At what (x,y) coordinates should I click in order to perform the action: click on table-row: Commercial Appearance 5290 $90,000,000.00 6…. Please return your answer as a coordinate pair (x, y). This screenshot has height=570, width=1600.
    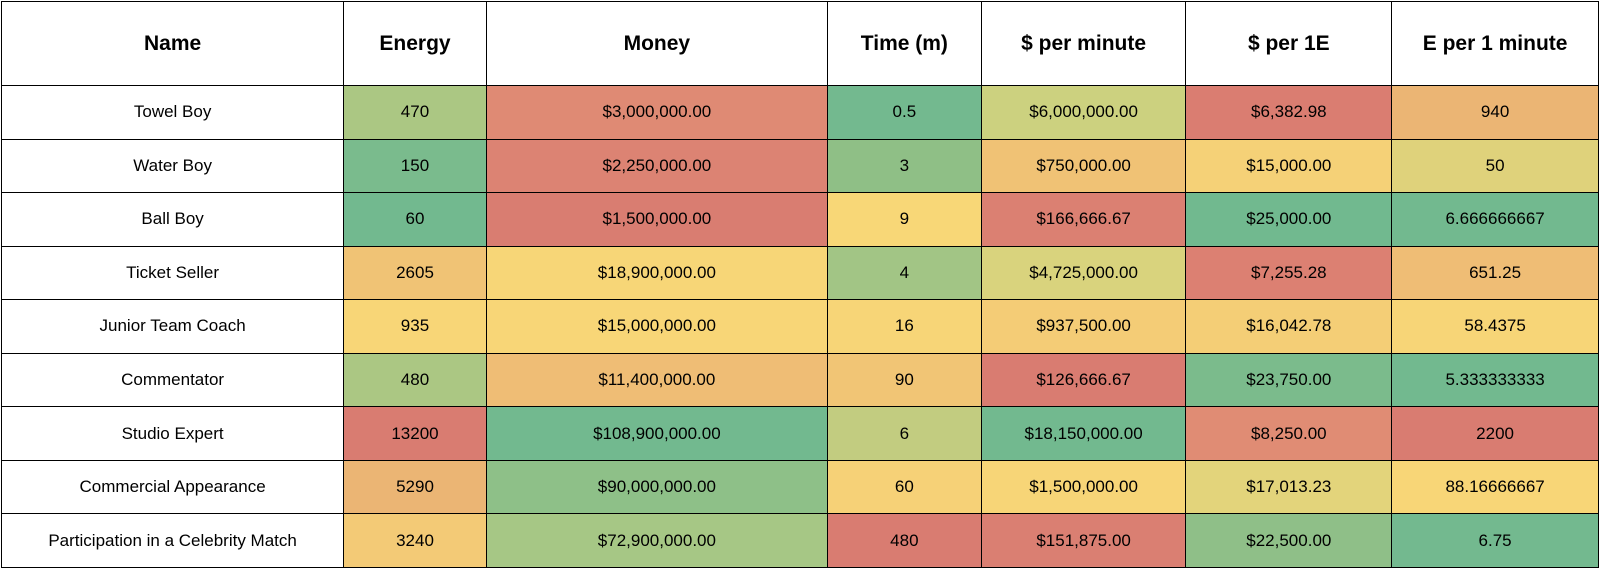
    Looking at the image, I should click on (799, 487).